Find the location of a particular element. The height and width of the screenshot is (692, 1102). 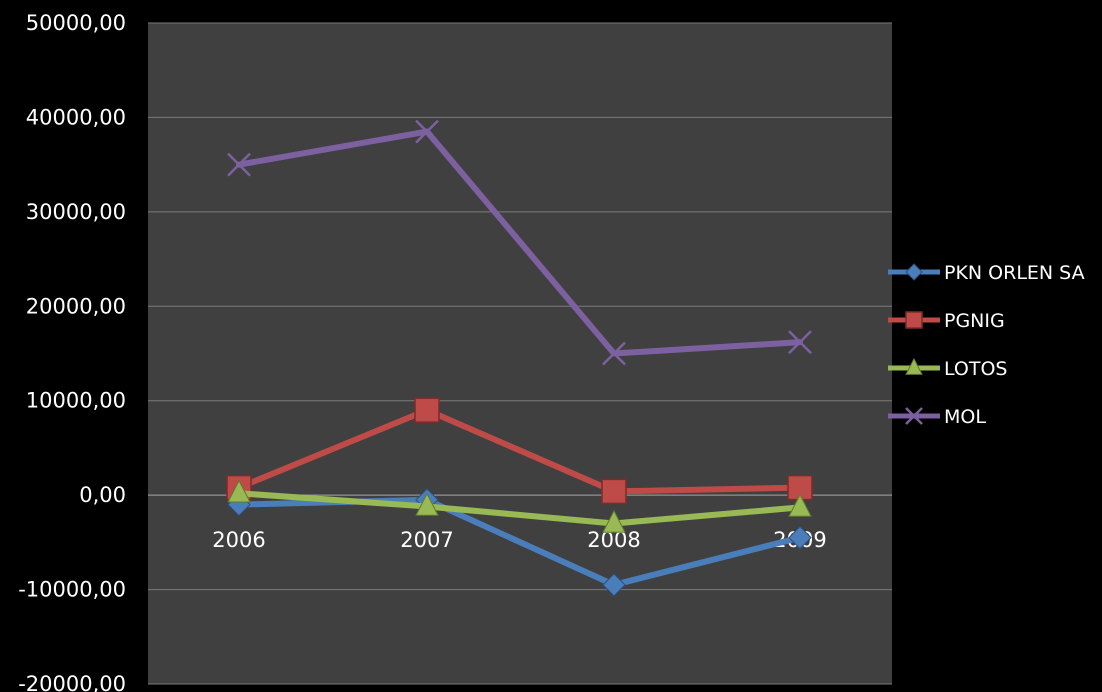

legend-label: PKN ORLEN SA is located at coordinates (1014, 273).